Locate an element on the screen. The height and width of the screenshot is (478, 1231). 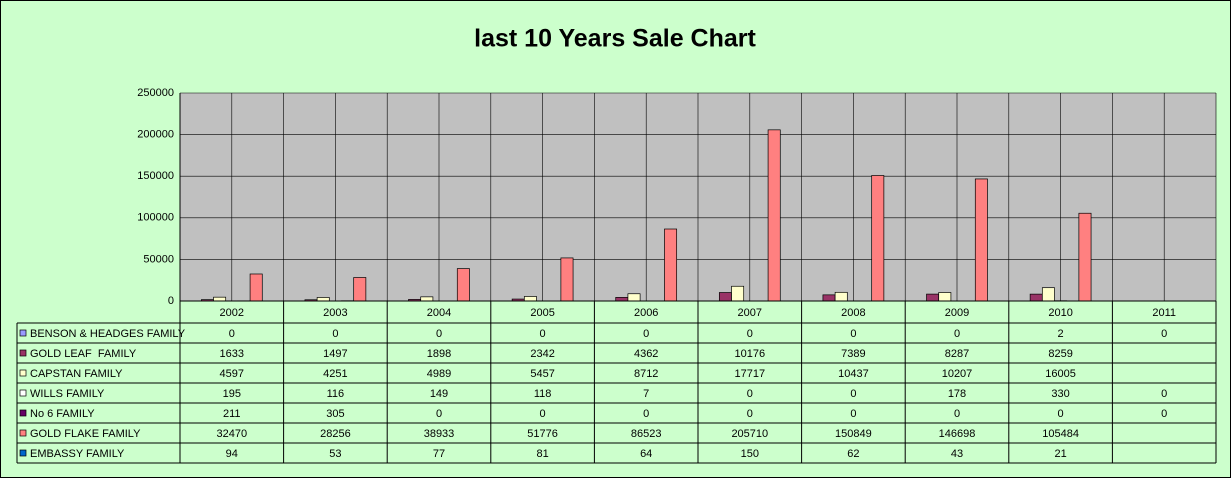
x-tick-label: 2009 is located at coordinates (957, 313).